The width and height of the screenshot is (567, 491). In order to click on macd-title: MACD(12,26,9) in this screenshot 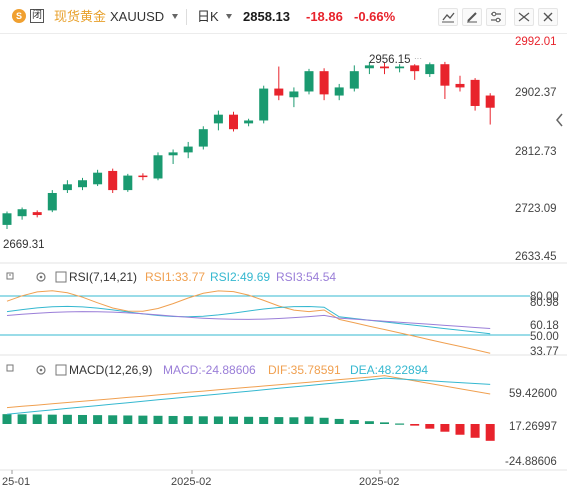, I will do `click(110, 370)`.